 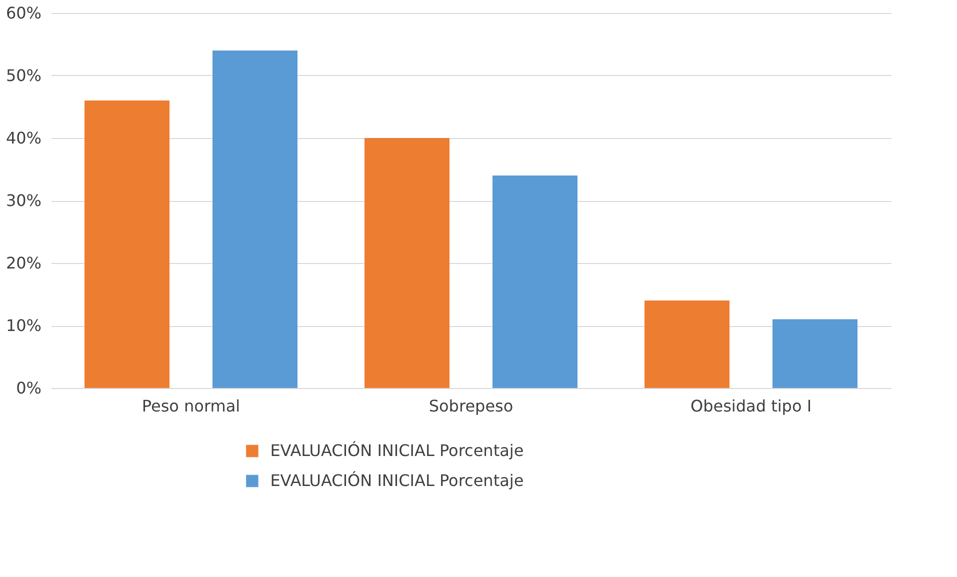 What do you see at coordinates (24, 75) in the screenshot?
I see `y-tick-label: 50%` at bounding box center [24, 75].